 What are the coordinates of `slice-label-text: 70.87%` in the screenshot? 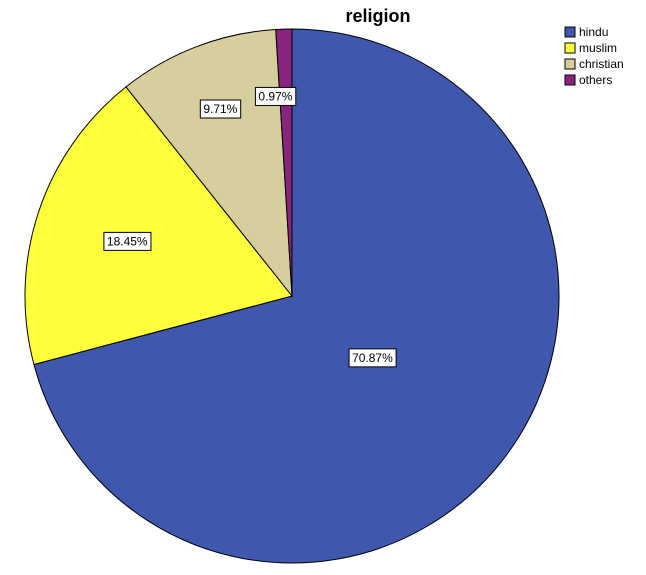 It's located at (372, 358).